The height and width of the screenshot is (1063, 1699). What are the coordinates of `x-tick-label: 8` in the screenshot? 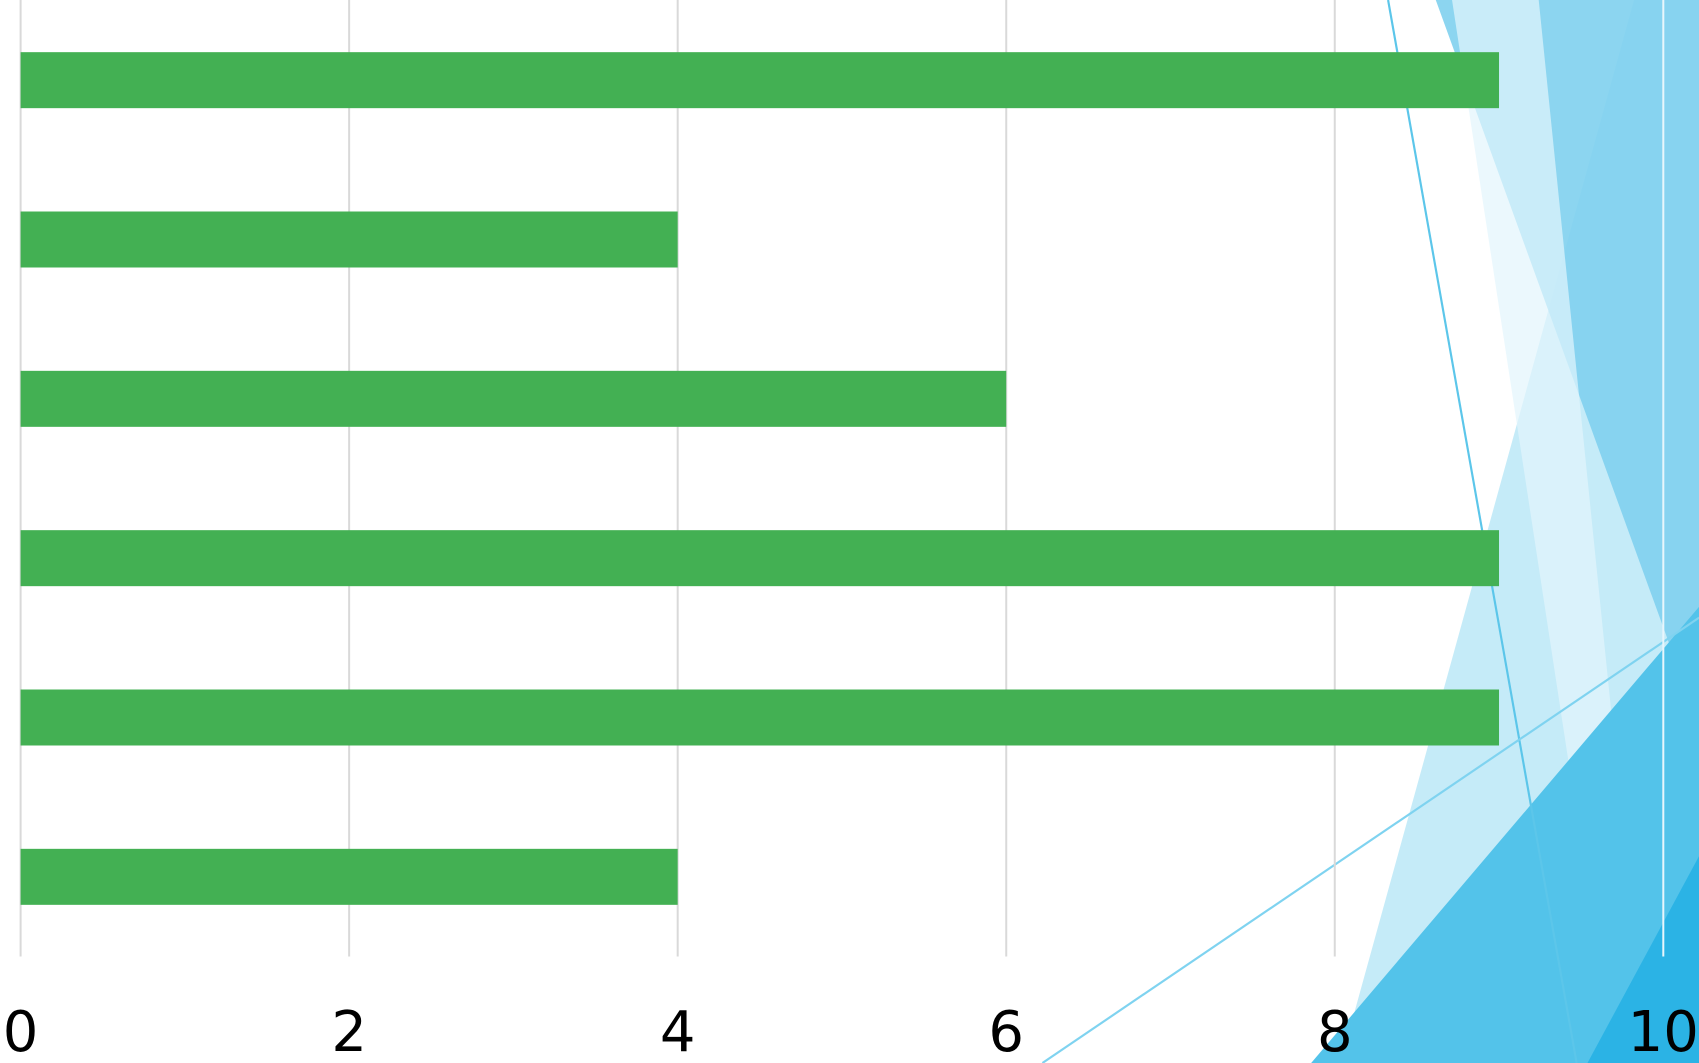 It's located at (1335, 1031).